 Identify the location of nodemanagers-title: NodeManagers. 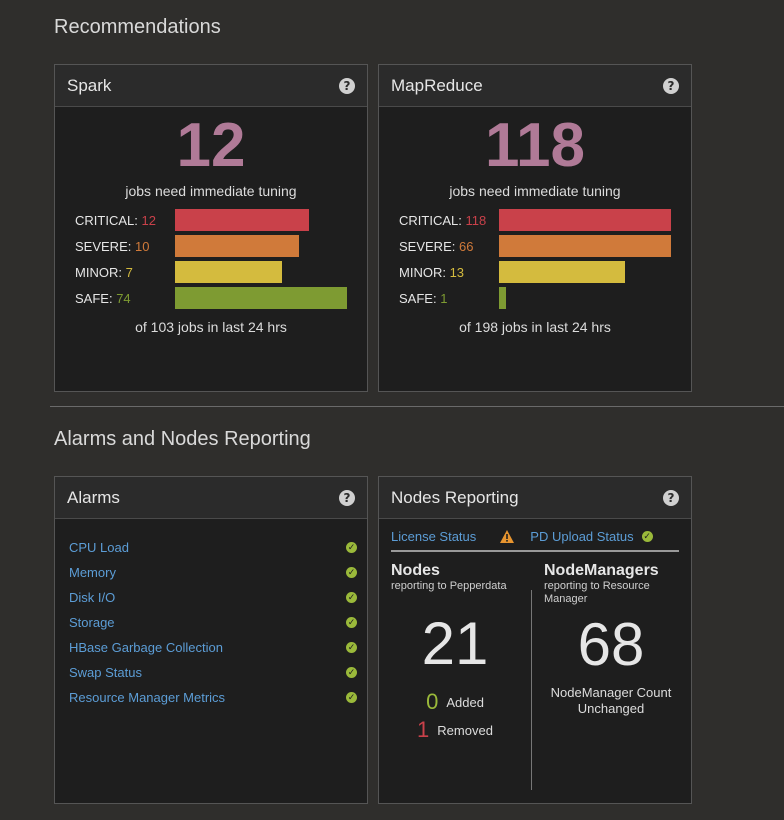
(601, 570).